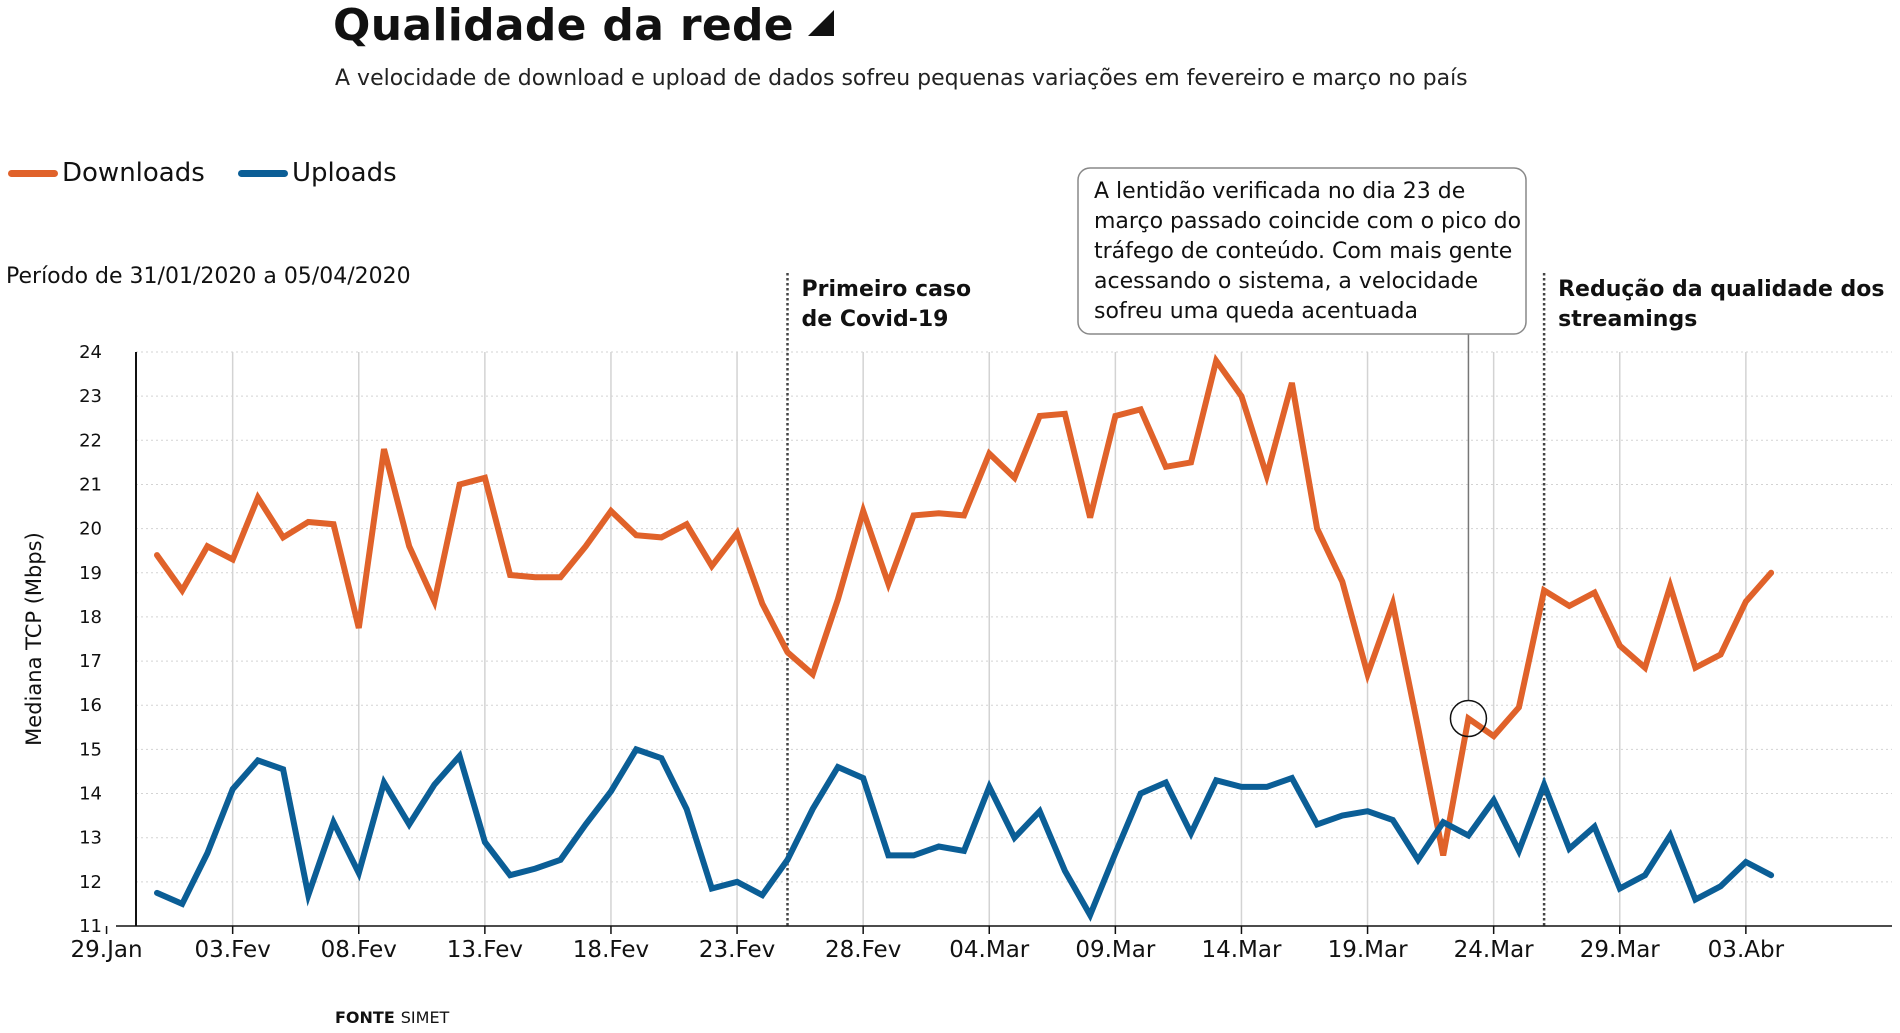 The height and width of the screenshot is (1033, 1900). I want to click on x-tick-label: 14.Mar, so click(1241, 950).